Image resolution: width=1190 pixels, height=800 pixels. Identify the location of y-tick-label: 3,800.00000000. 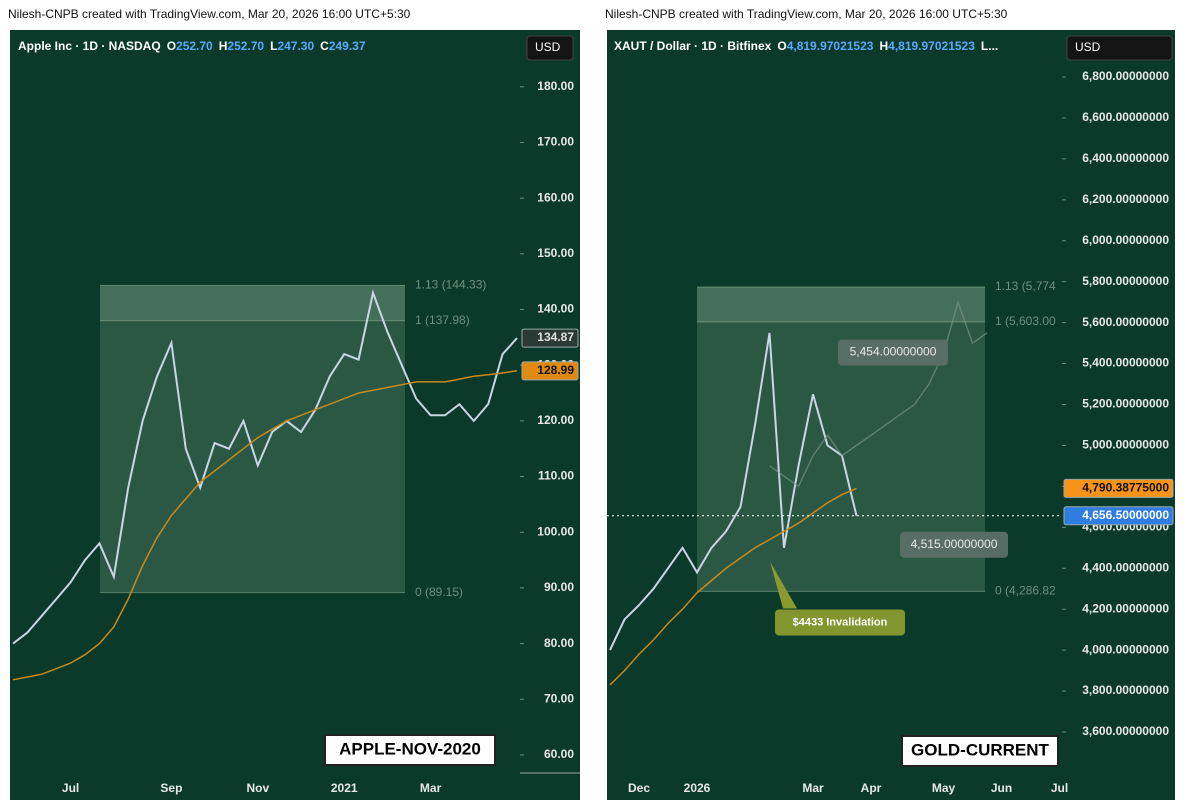
(1125, 690).